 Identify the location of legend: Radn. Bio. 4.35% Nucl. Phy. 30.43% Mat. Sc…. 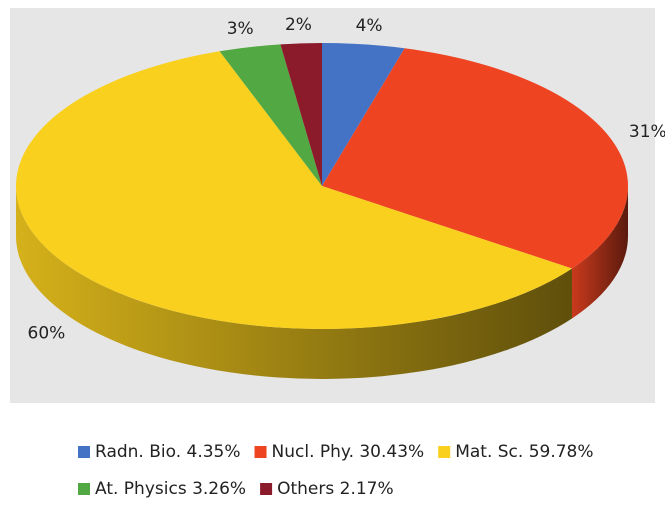
(336, 470).